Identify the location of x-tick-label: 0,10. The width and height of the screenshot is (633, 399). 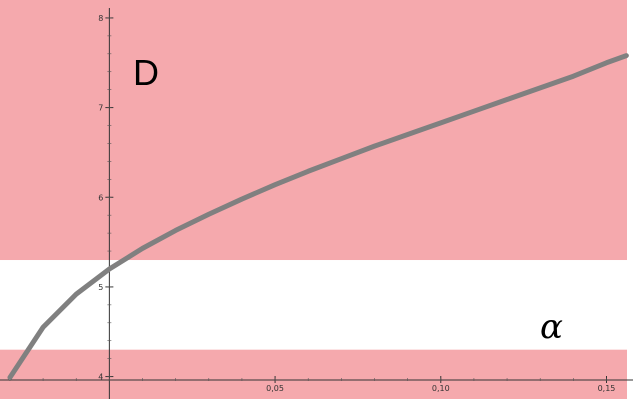
(441, 388).